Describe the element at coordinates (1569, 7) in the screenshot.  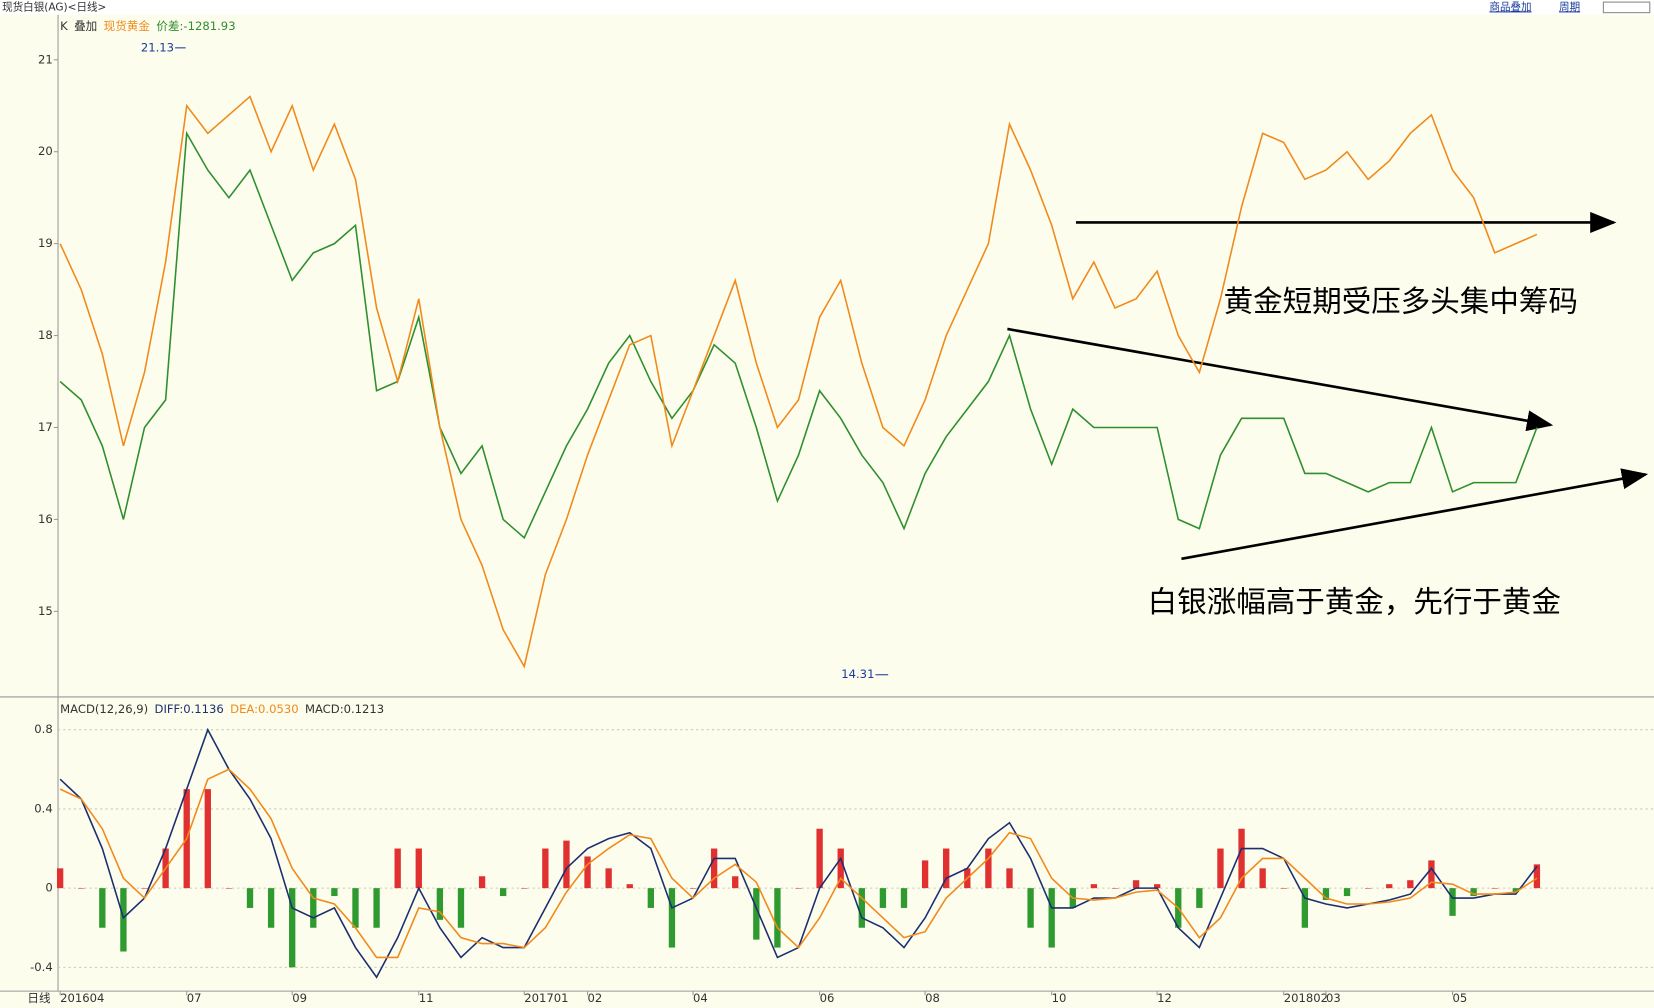
I see `period-button: 周期` at that location.